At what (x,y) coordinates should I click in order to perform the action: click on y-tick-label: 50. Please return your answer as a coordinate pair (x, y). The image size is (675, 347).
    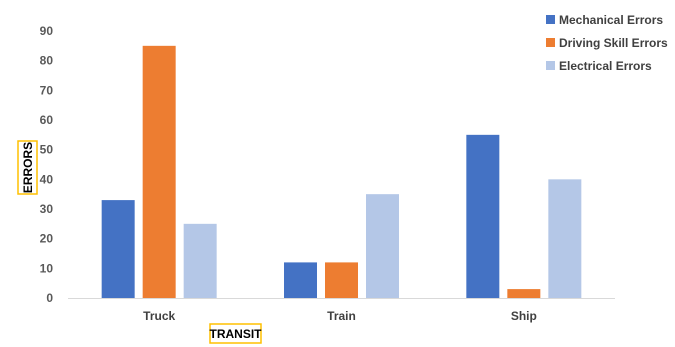
    Looking at the image, I should click on (47, 150).